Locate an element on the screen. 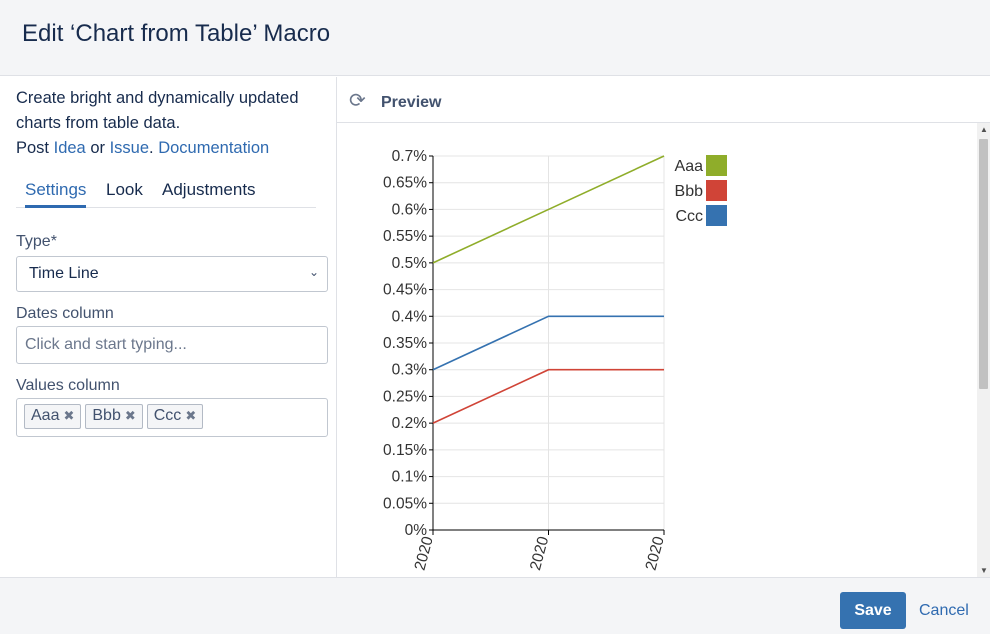 Image resolution: width=990 pixels, height=634 pixels. refresh-icon: ⟳ is located at coordinates (357, 101).